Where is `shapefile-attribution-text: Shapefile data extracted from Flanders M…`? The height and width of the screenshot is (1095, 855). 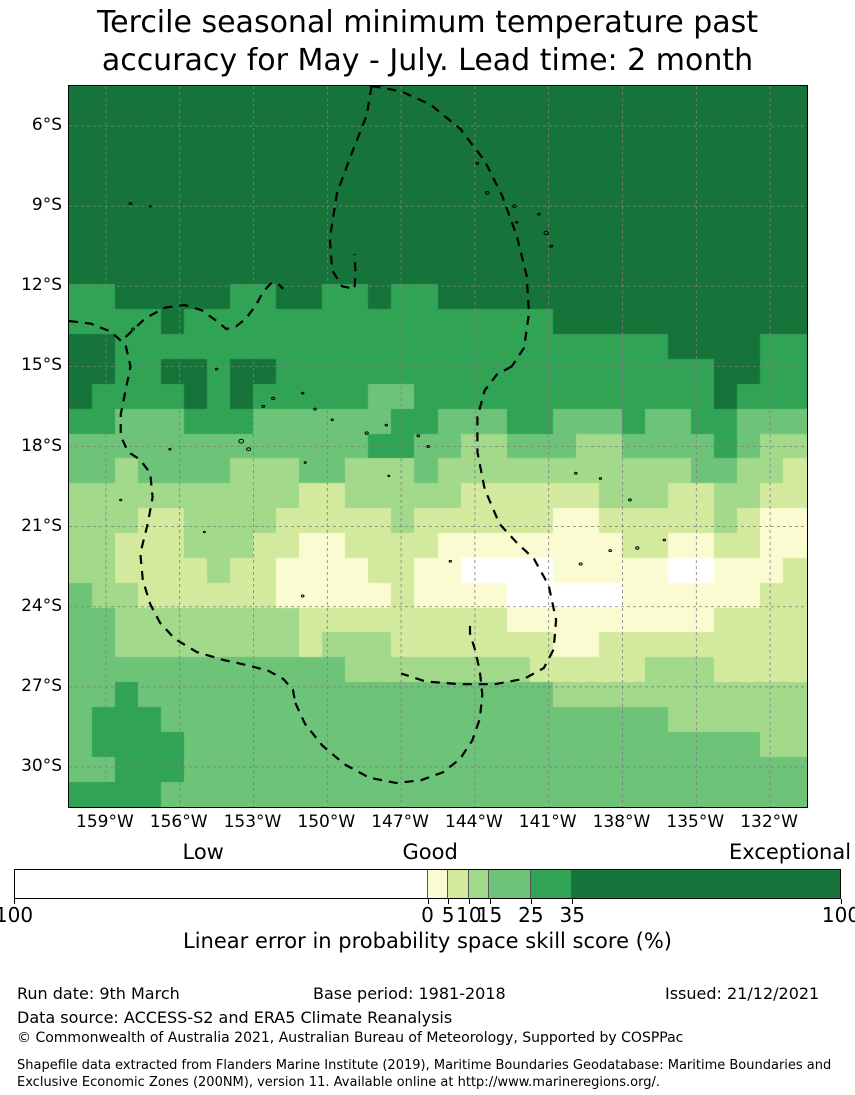
shapefile-attribution-text: Shapefile data extracted from Flanders M… is located at coordinates (424, 1074).